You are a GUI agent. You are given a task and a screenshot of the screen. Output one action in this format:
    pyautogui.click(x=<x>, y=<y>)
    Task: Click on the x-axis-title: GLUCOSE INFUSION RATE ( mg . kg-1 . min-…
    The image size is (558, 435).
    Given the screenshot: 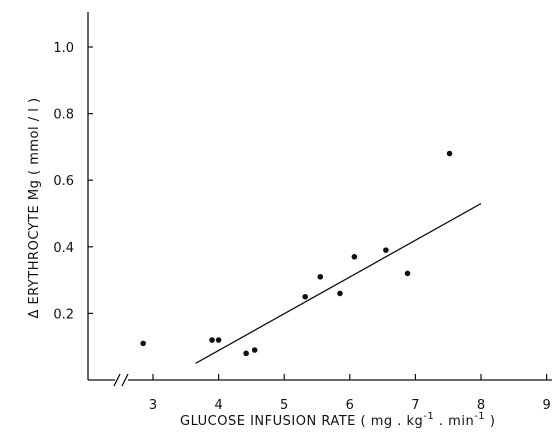 What is the action you would take?
    pyautogui.click(x=337, y=420)
    